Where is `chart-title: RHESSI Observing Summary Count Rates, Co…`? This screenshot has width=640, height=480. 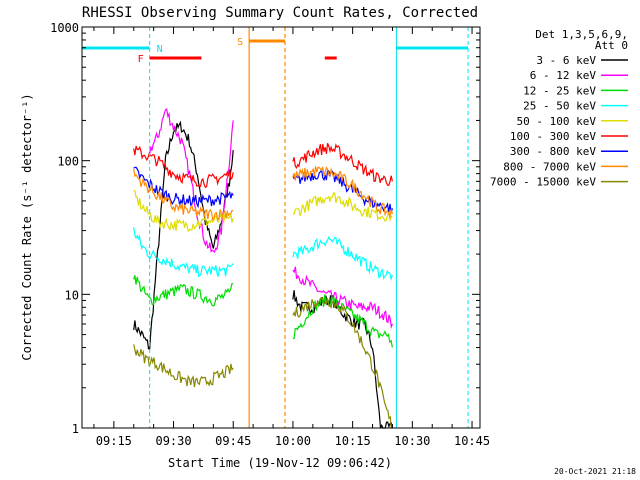
chart-title: RHESSI Observing Summary Count Rates, Co… is located at coordinates (280, 13).